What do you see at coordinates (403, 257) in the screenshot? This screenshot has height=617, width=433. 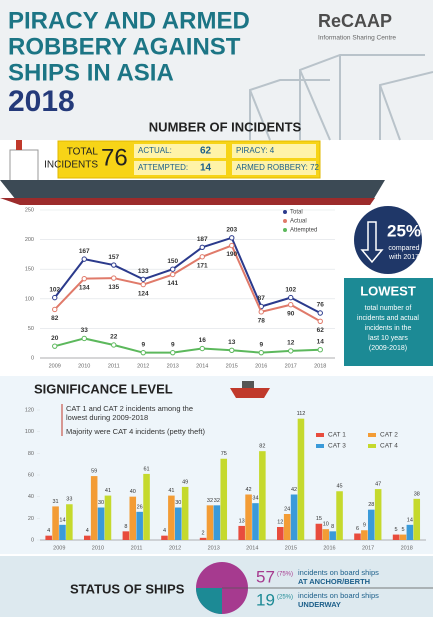 I see `percent-note: with 2017` at bounding box center [403, 257].